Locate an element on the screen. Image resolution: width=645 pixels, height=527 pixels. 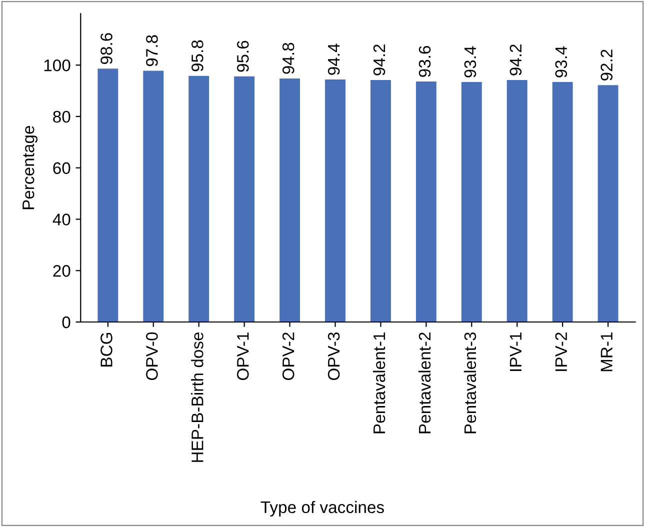
x-tick-label: OPV-1 is located at coordinates (242, 356).